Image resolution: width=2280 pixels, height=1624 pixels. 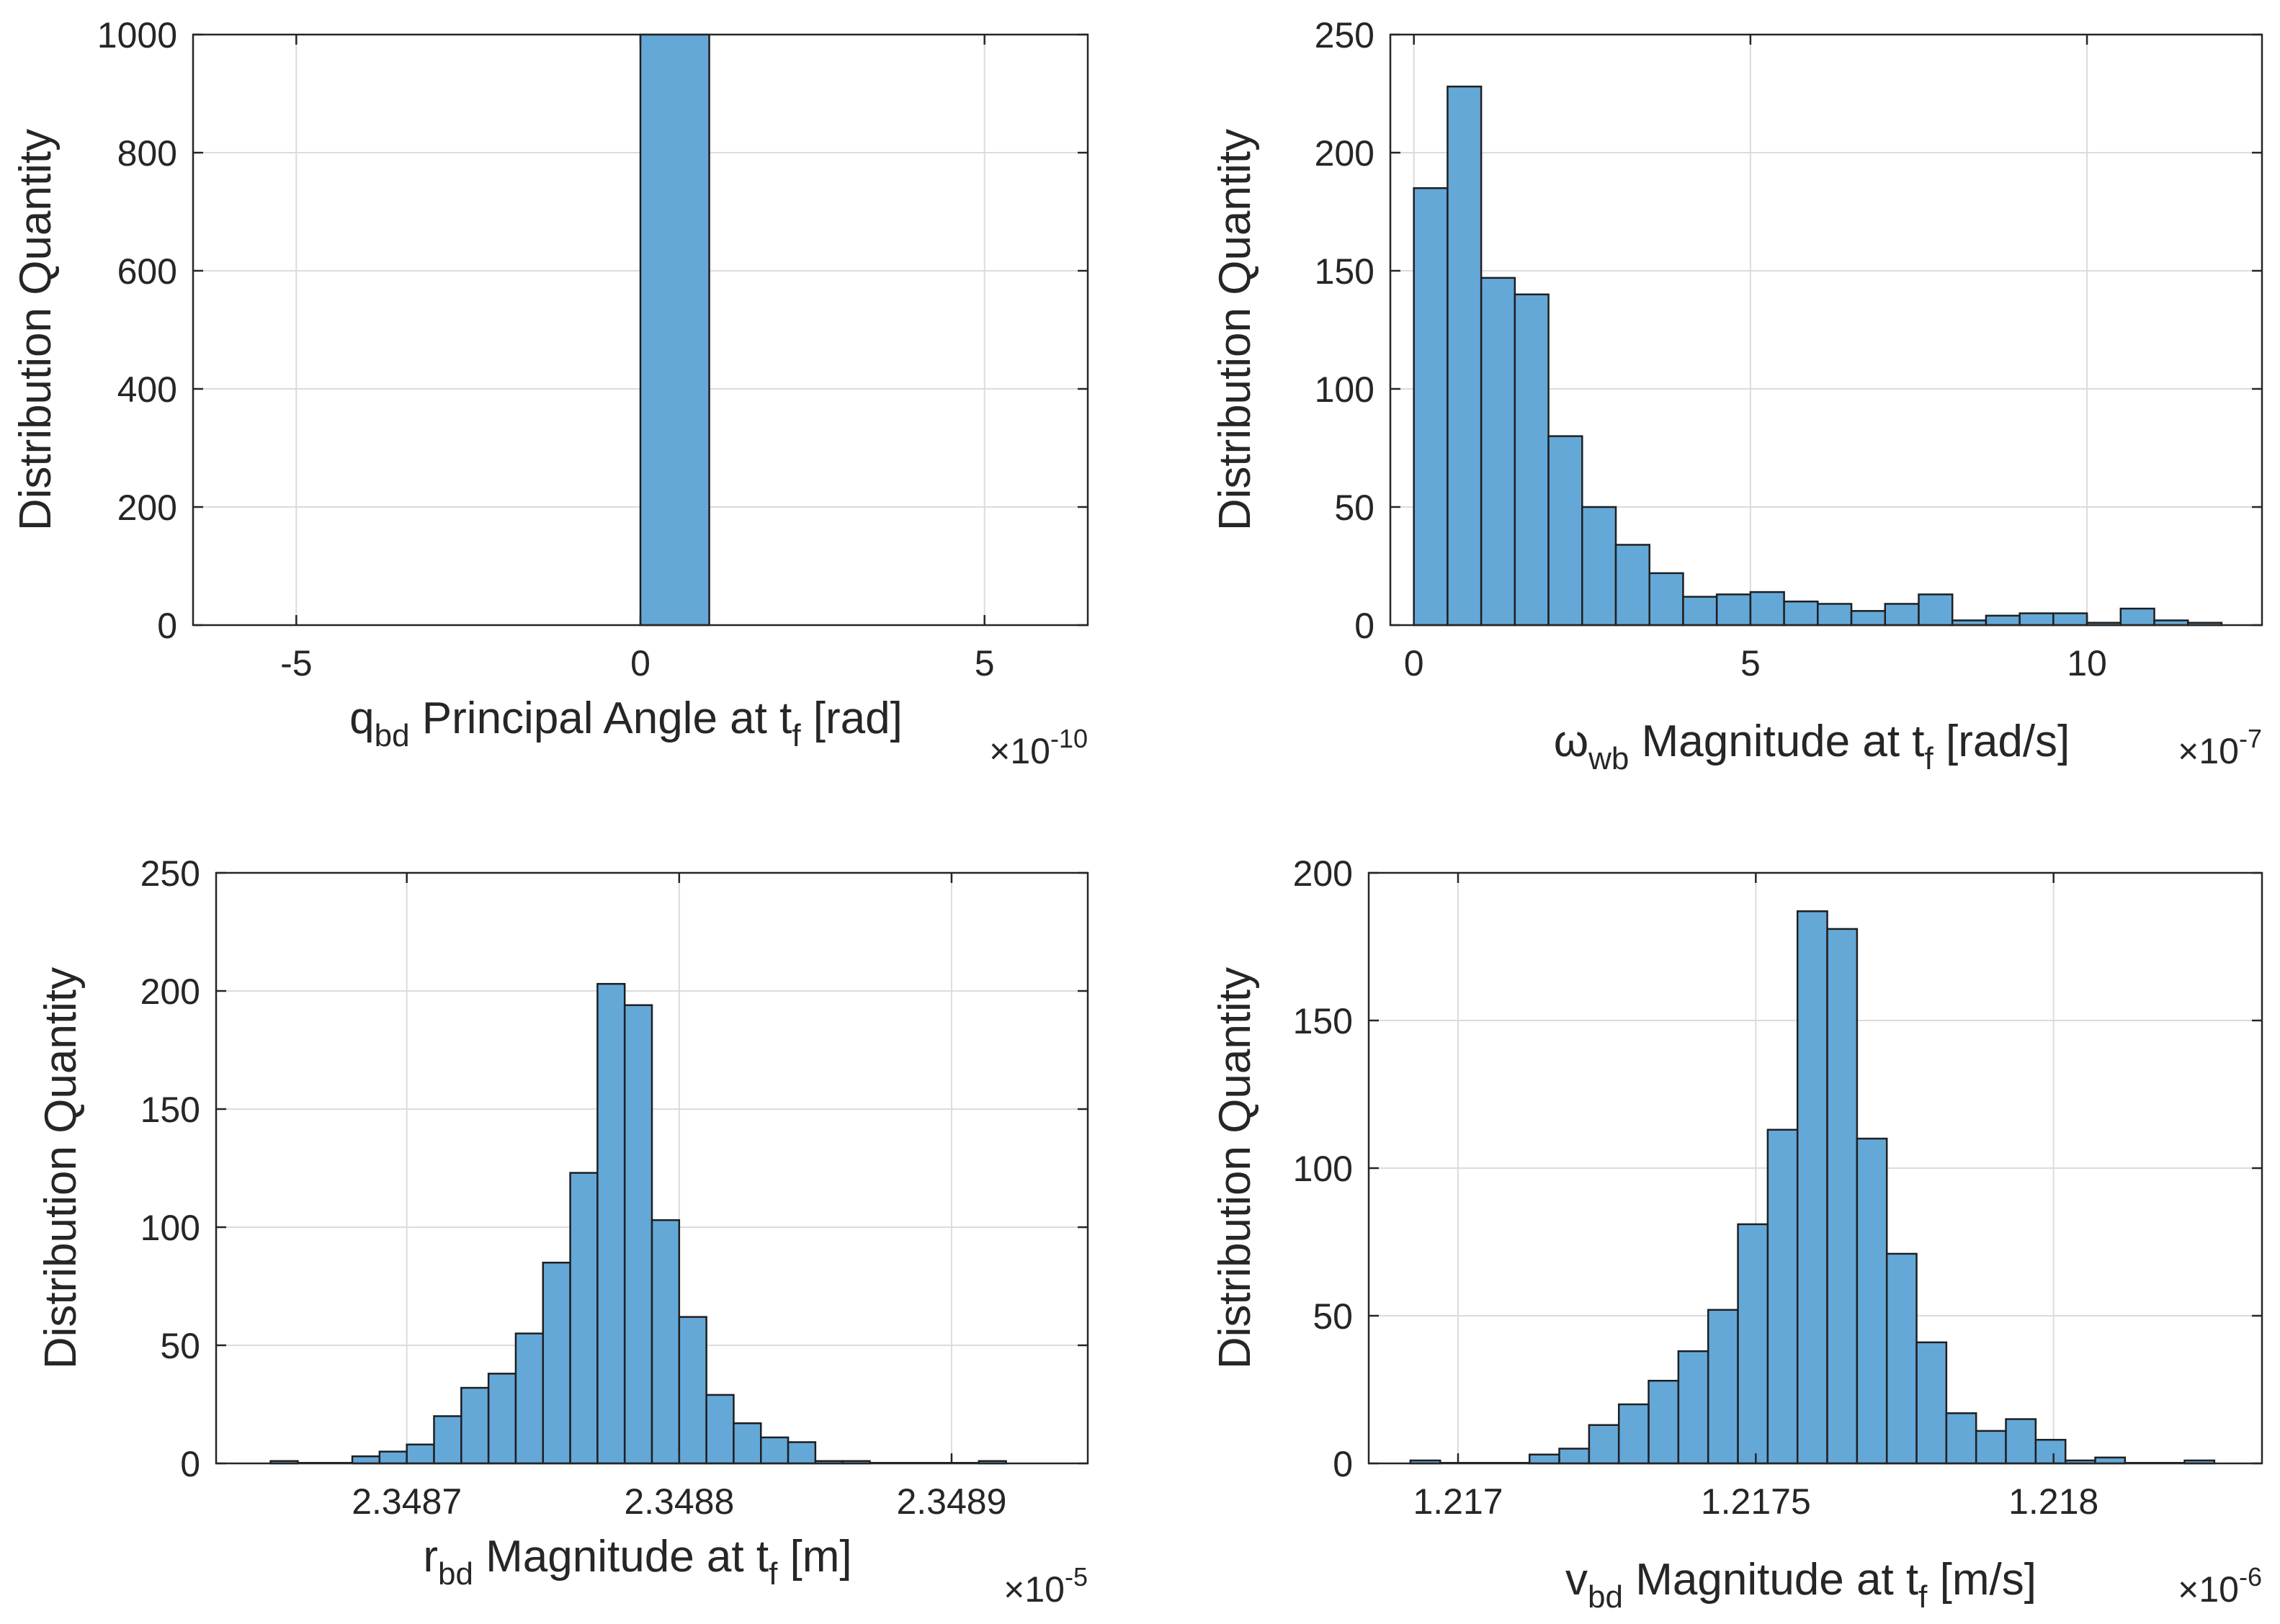 I want to click on x-axis-label: ωwb Magnitude at tf [rad/s], so click(x=1812, y=747).